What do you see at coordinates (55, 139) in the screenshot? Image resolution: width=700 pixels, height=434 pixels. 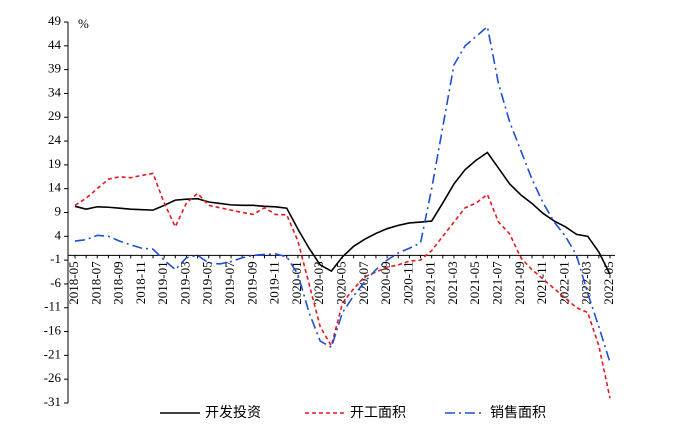 I see `y-tick-label: 24` at bounding box center [55, 139].